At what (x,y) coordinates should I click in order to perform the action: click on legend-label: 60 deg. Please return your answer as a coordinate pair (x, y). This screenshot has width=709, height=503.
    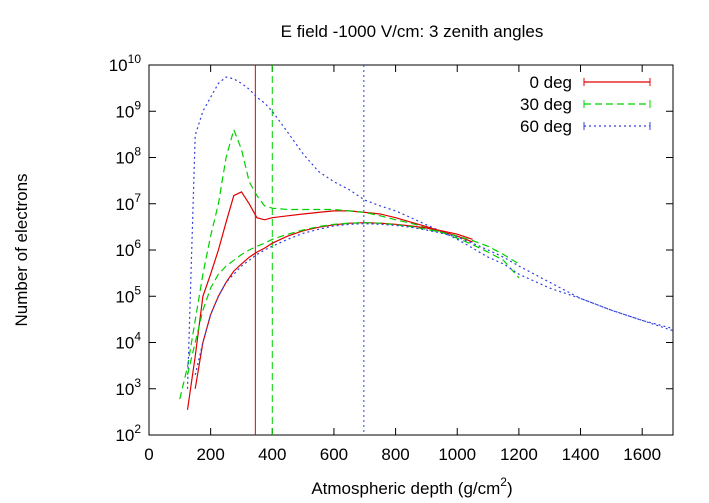
    Looking at the image, I should click on (546, 126).